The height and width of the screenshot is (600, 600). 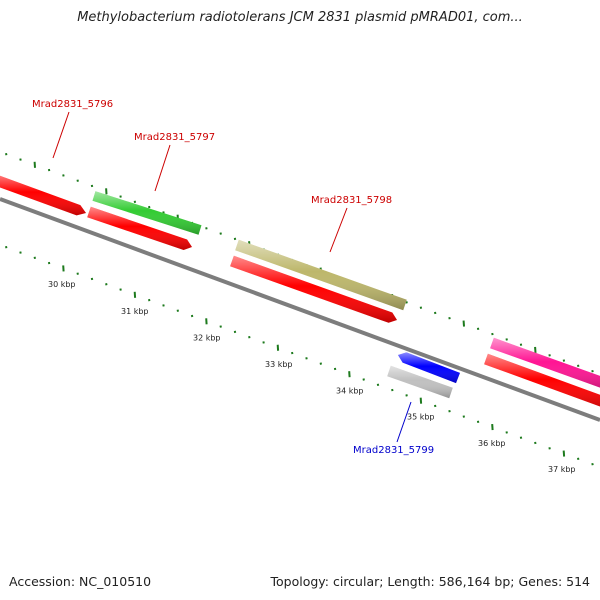 What do you see at coordinates (207, 338) in the screenshot?
I see `kbp-label: 32 kbp` at bounding box center [207, 338].